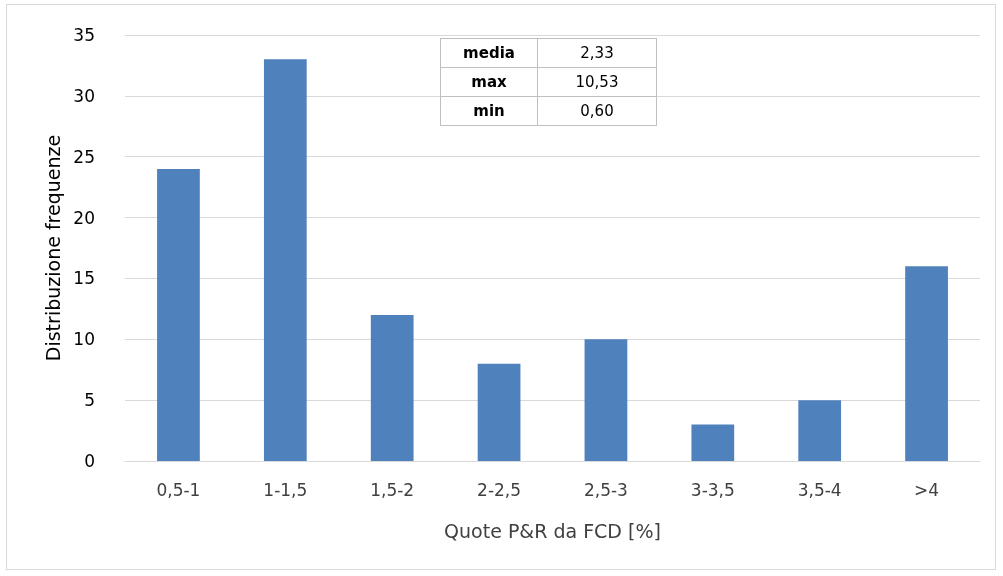 This screenshot has height=576, width=1003. I want to click on y-tick-label: 0, so click(89, 461).